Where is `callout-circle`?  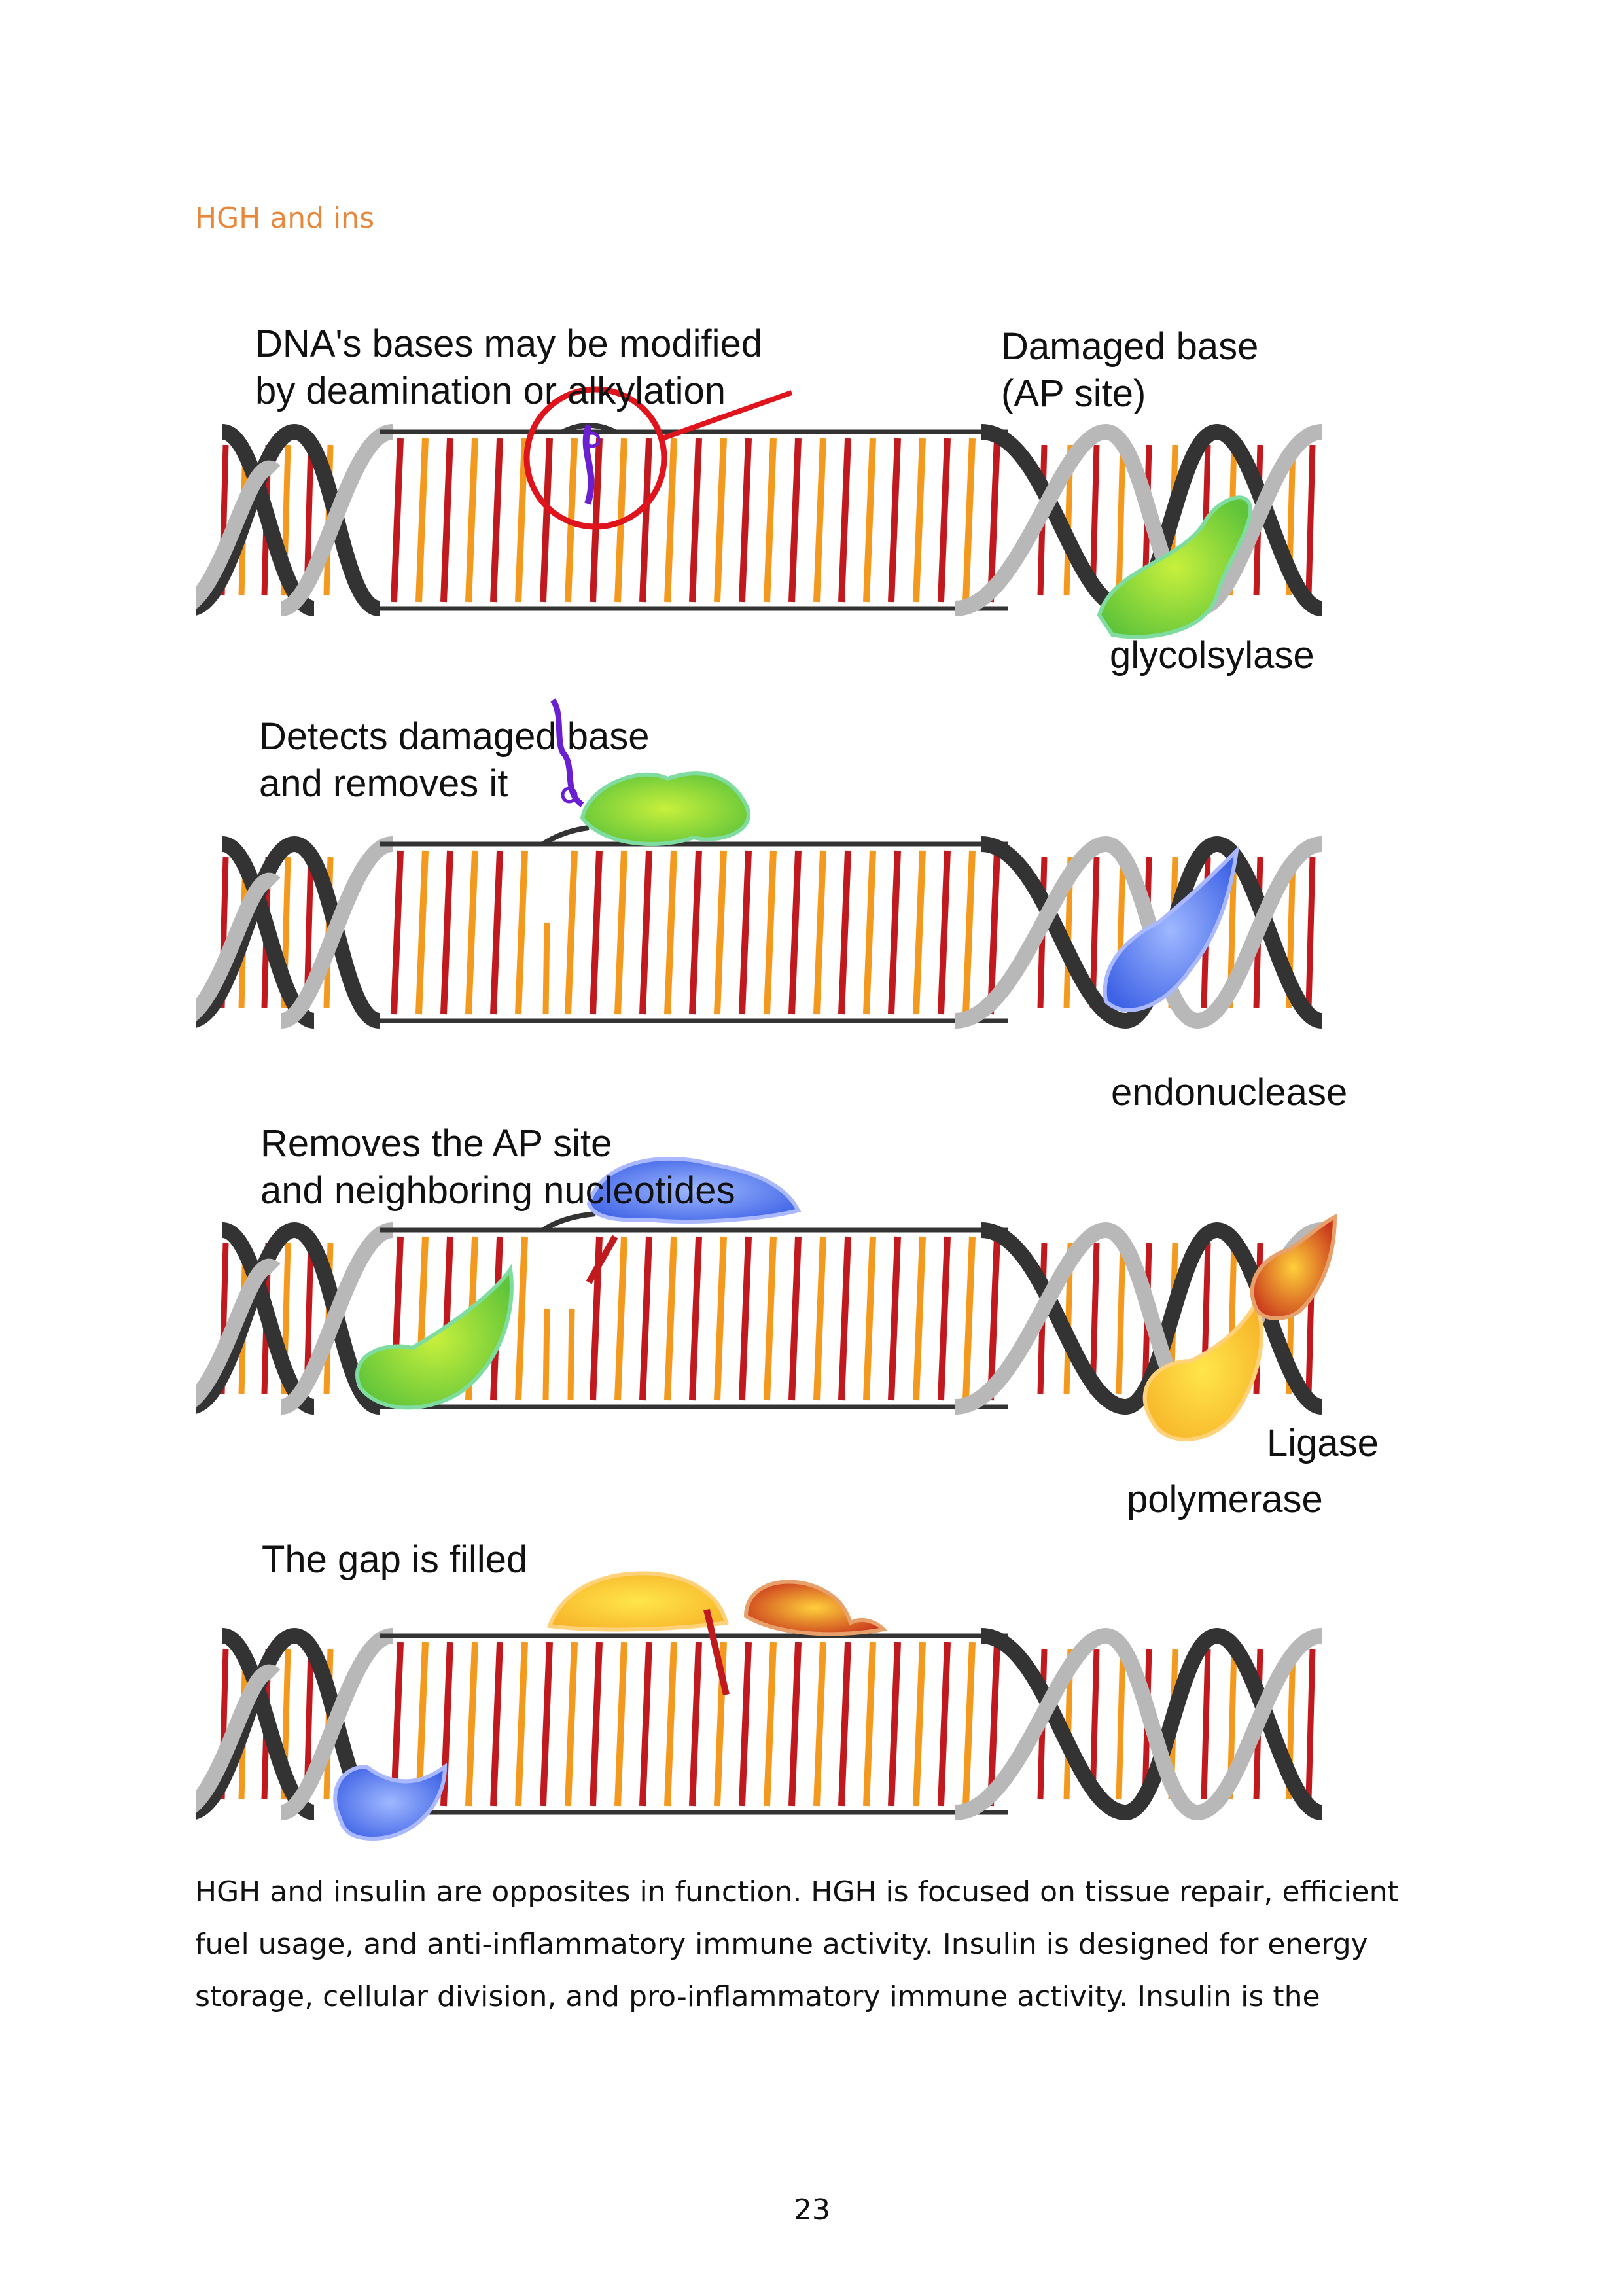 callout-circle is located at coordinates (595, 458).